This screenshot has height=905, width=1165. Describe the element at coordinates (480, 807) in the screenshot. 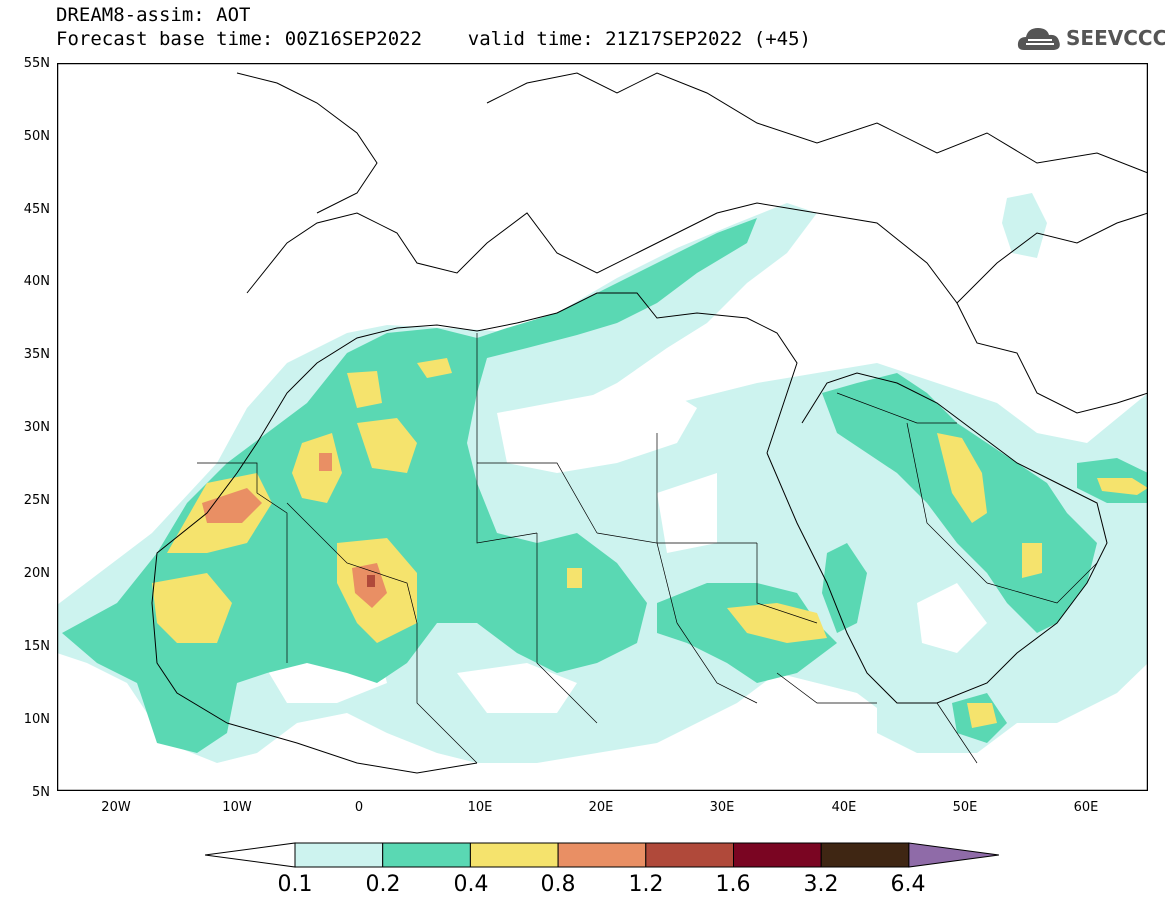

I see `lon-label: 10E` at that location.